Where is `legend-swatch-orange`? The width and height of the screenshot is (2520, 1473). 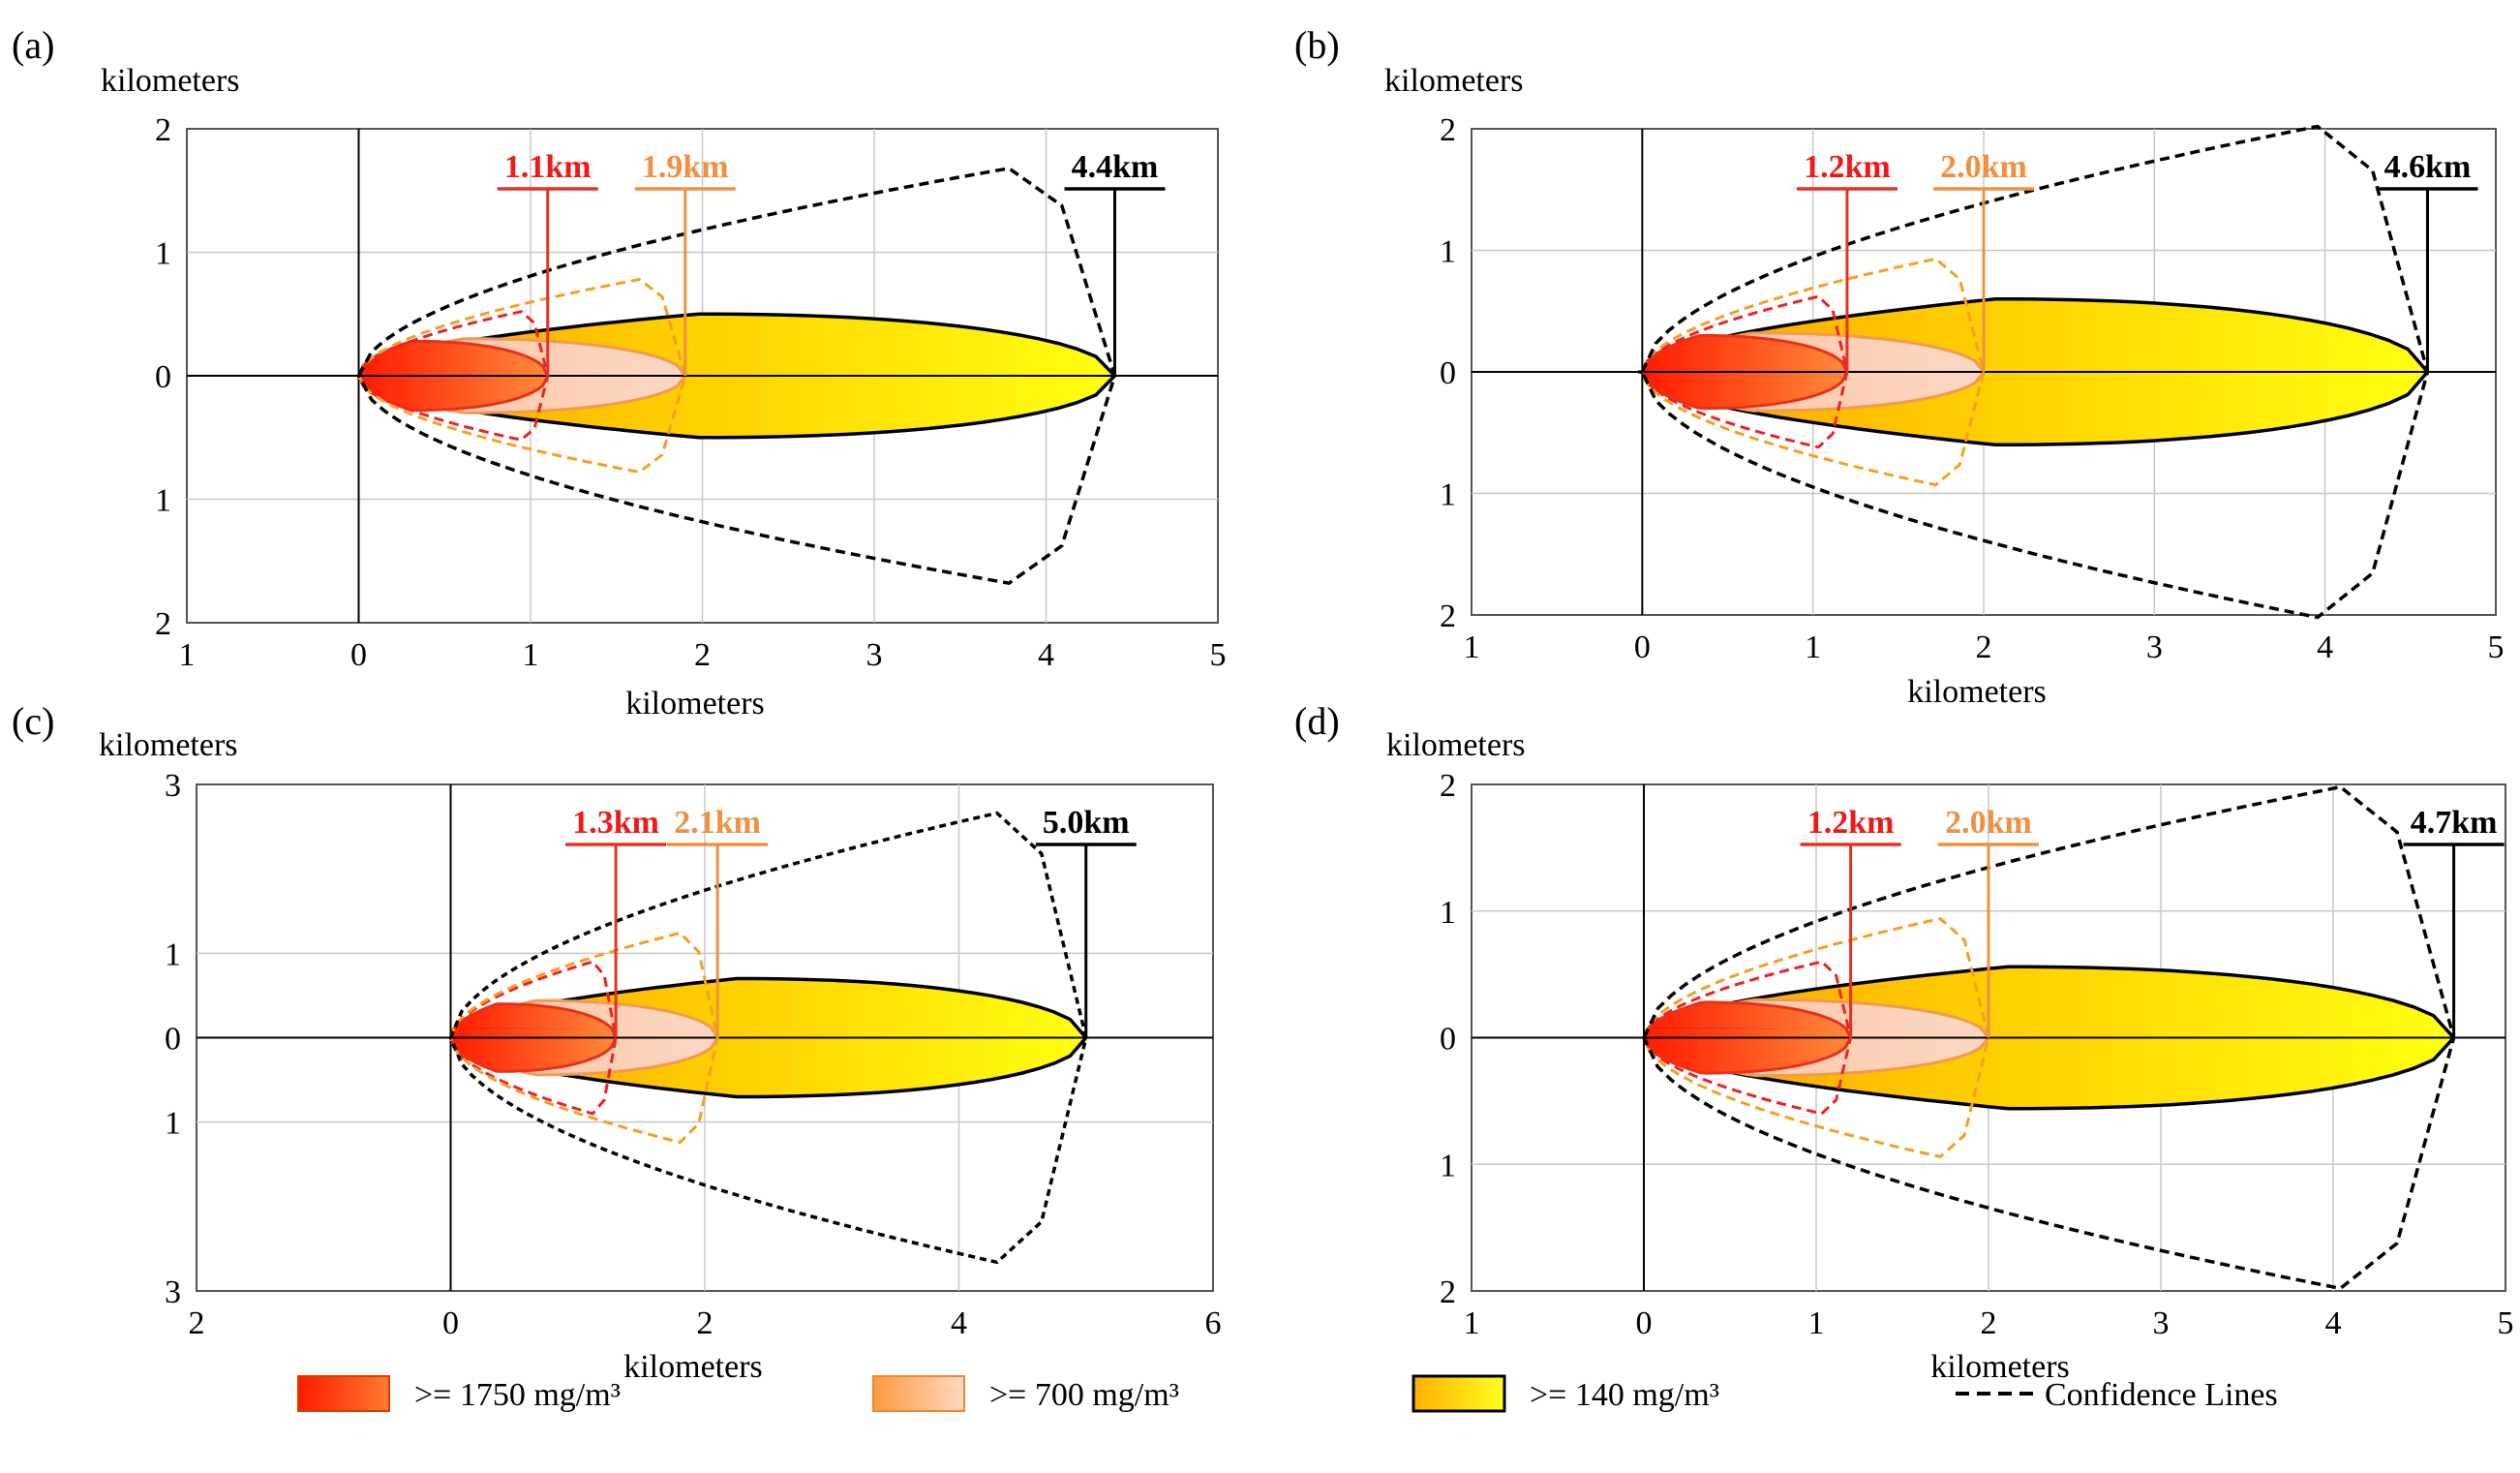 legend-swatch-orange is located at coordinates (918, 1393).